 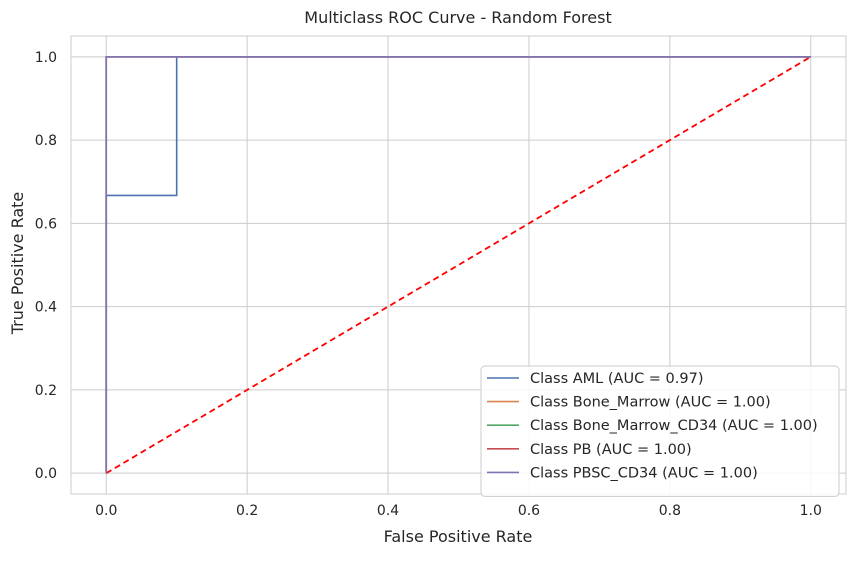 I want to click on chart-title: Multiclass ROC Curve - Random Forest, so click(x=457, y=17).